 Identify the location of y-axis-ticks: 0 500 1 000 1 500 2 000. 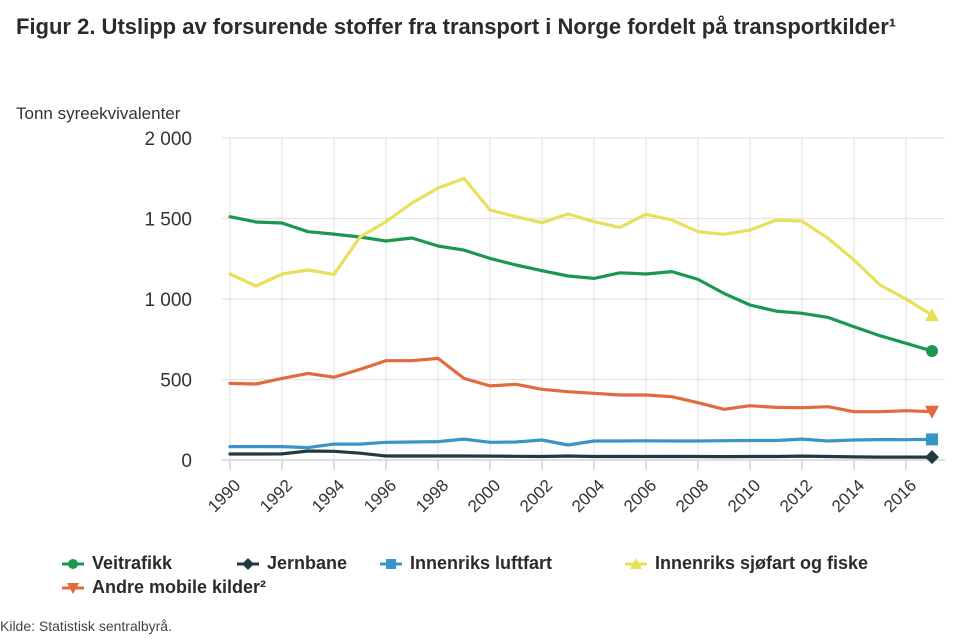
(168, 300).